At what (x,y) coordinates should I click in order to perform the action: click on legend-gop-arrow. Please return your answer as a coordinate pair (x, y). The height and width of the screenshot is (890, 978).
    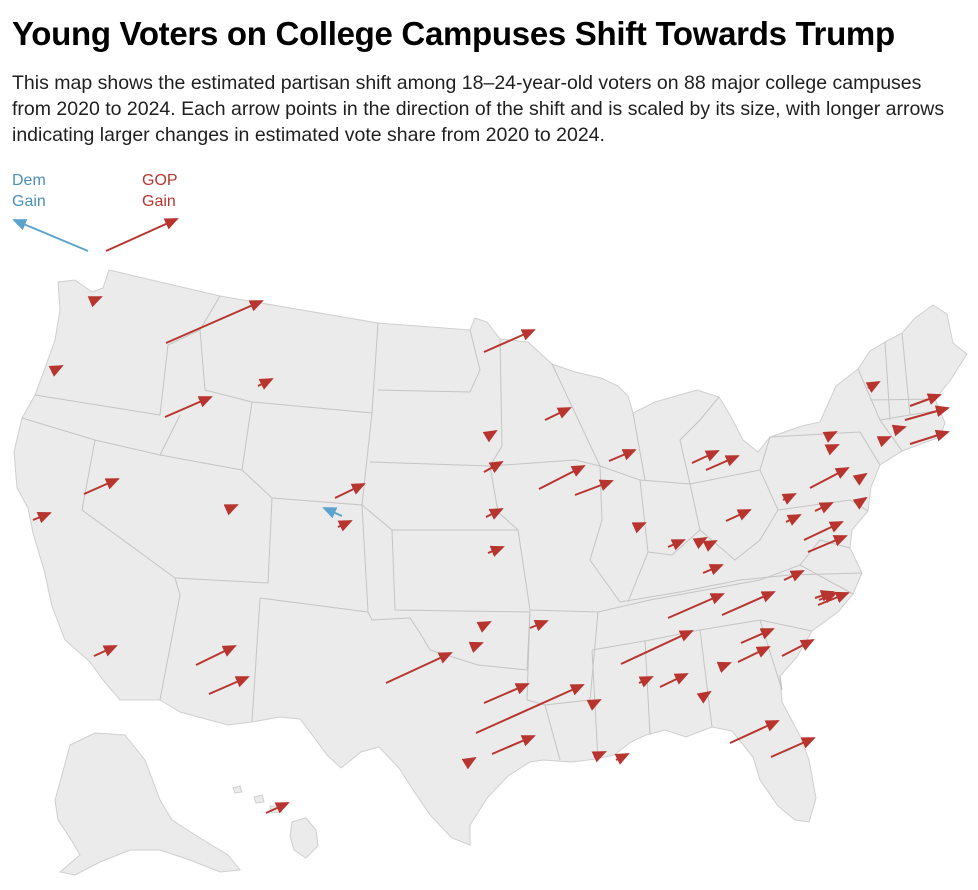
    Looking at the image, I should click on (142, 235).